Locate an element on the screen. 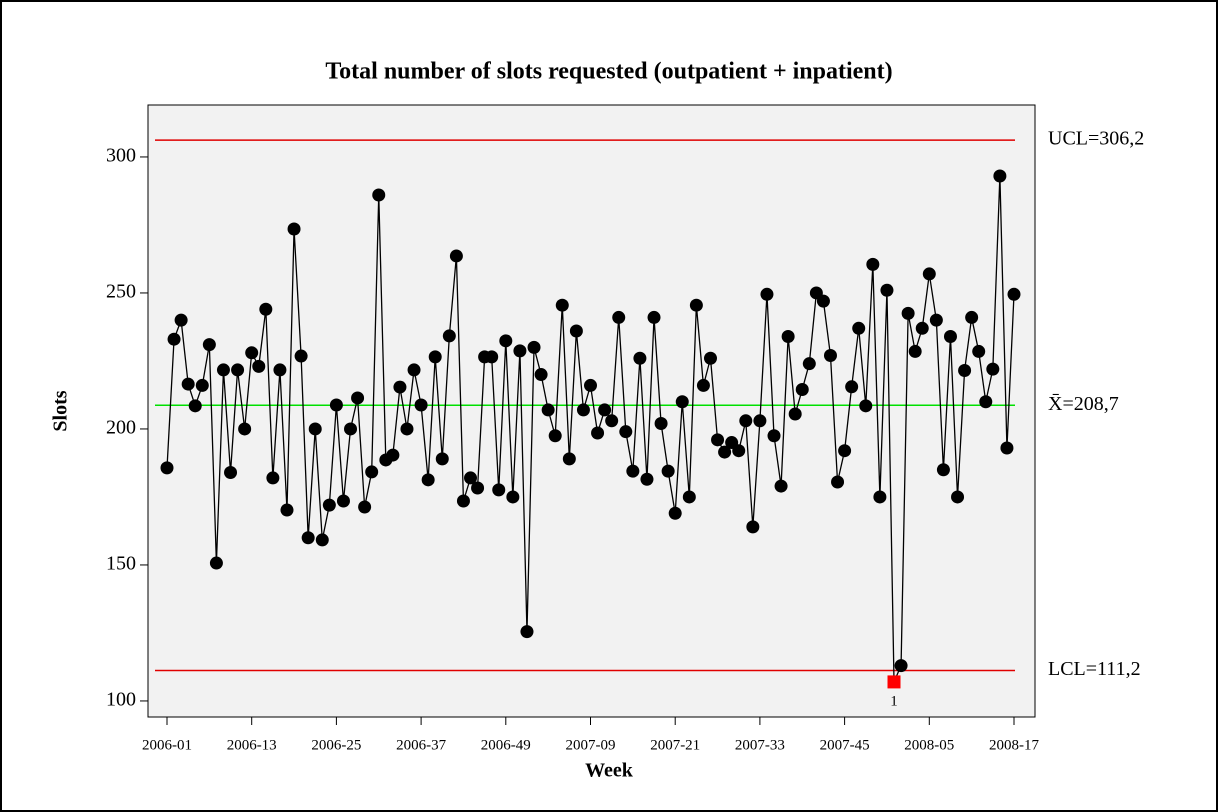 This screenshot has height=812, width=1218. x-tick-label: 2007-21 is located at coordinates (675, 745).